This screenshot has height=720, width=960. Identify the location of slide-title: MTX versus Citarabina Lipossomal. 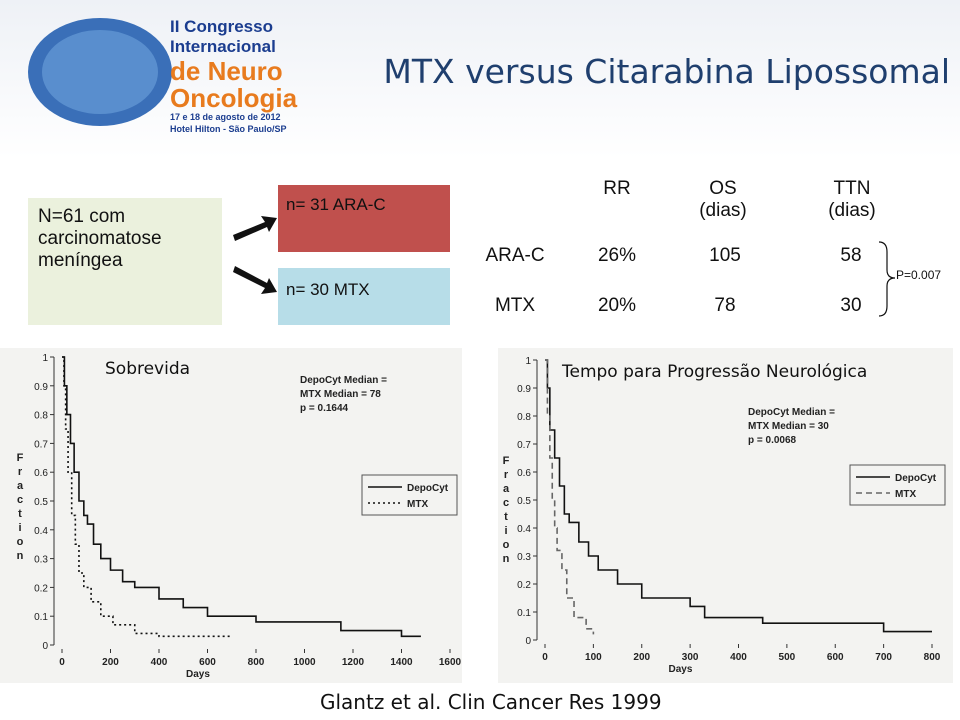
(666, 71).